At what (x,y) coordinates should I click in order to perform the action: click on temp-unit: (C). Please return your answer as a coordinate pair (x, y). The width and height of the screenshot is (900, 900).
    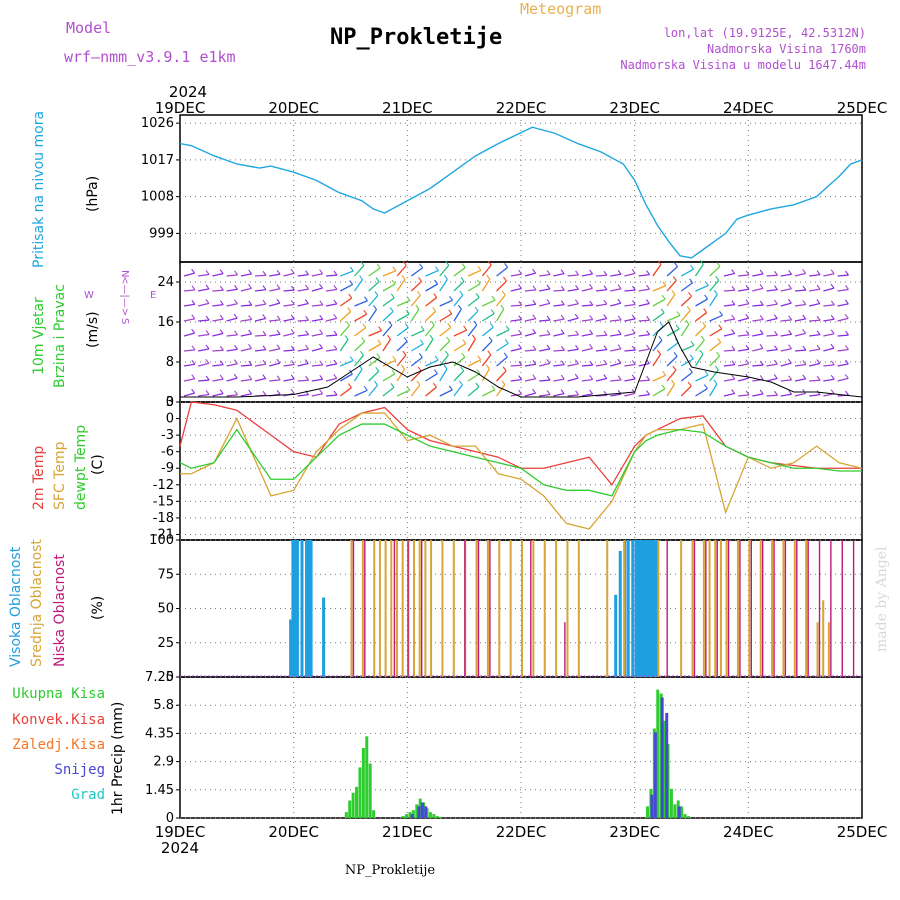
    Looking at the image, I should click on (98, 464).